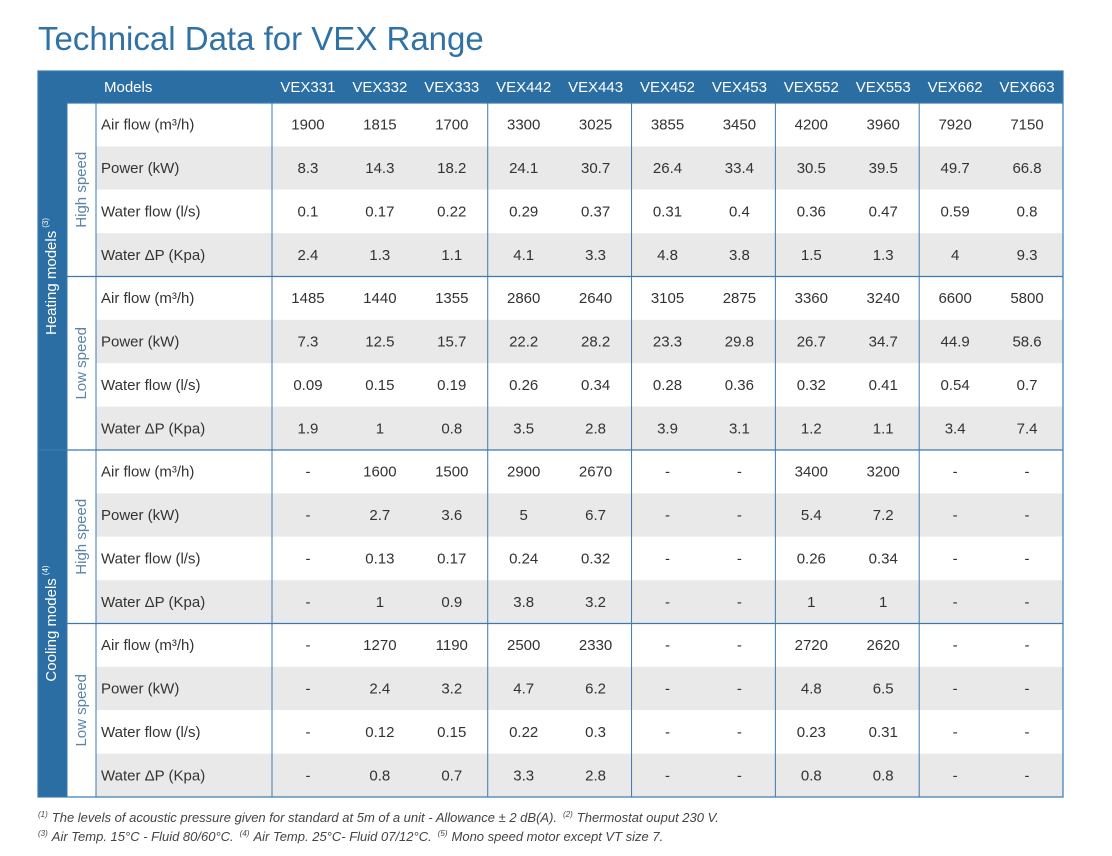 This screenshot has height=856, width=1112. I want to click on cell: 3.6, so click(451, 515).